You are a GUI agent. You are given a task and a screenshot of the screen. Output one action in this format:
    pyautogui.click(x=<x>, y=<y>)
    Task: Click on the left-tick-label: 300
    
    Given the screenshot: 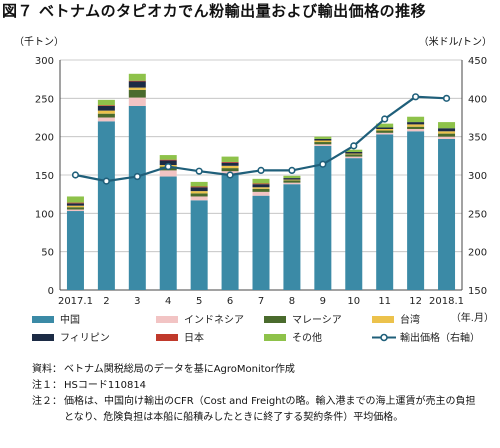 What is the action you would take?
    pyautogui.click(x=44, y=61)
    